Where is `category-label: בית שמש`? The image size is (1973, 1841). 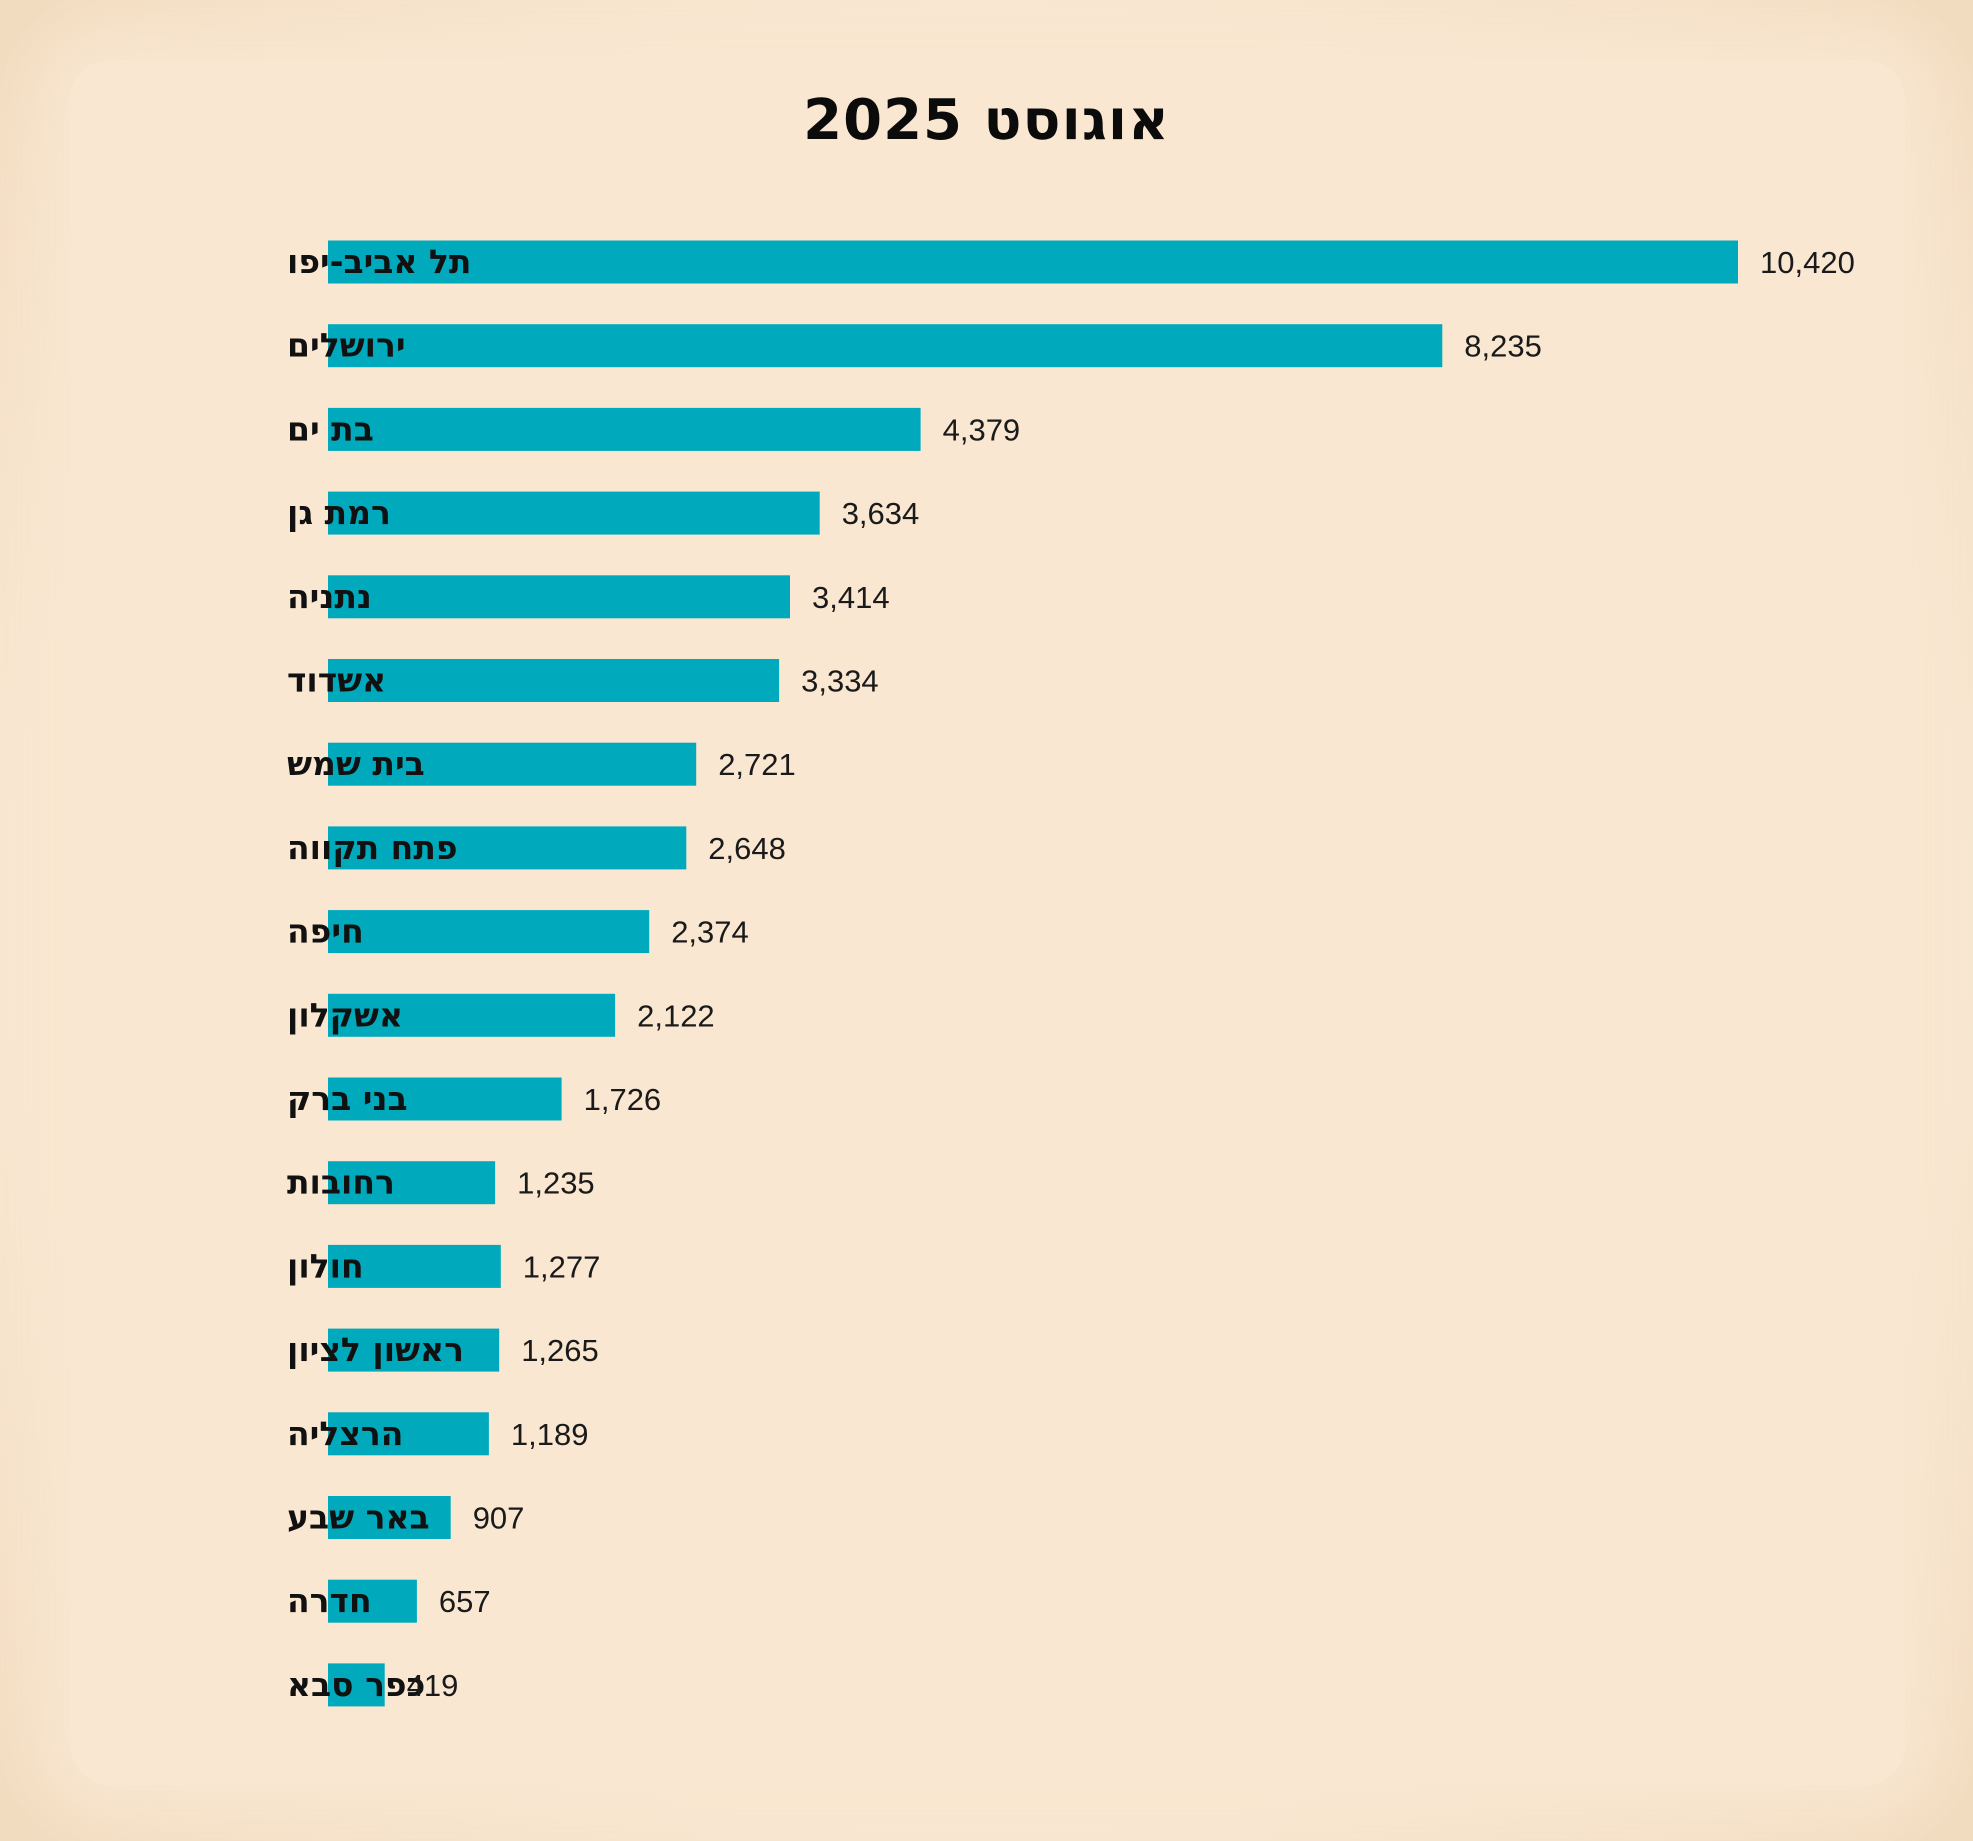 category-label: בית שמש is located at coordinates (356, 763).